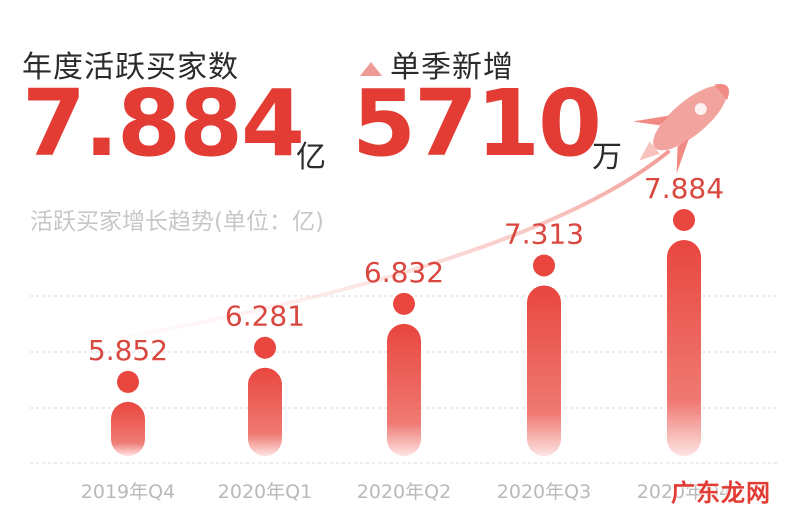 The image size is (799, 524). I want to click on x-tick-label: 2020年Q1, so click(265, 492).